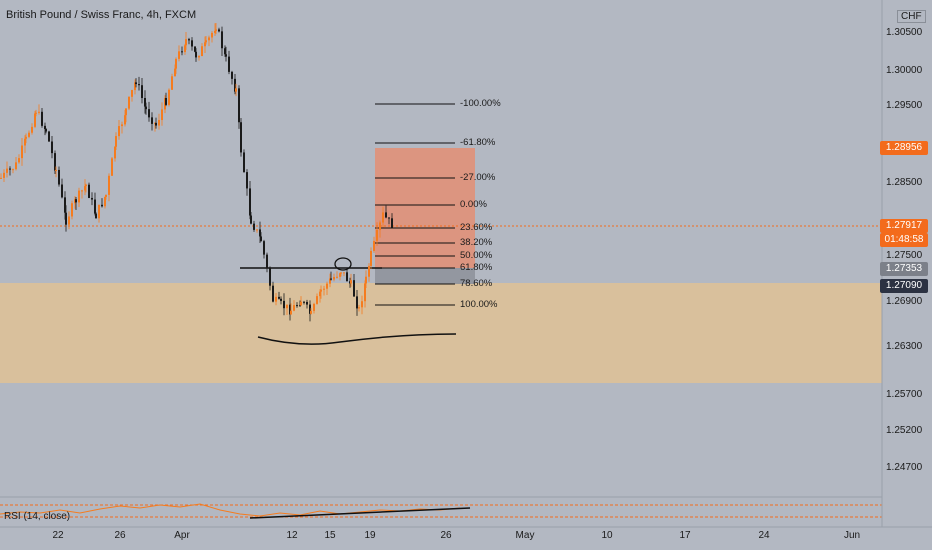 This screenshot has width=932, height=550. Describe the element at coordinates (478, 142) in the screenshot. I see `fib-level-label: -61.80%` at that location.